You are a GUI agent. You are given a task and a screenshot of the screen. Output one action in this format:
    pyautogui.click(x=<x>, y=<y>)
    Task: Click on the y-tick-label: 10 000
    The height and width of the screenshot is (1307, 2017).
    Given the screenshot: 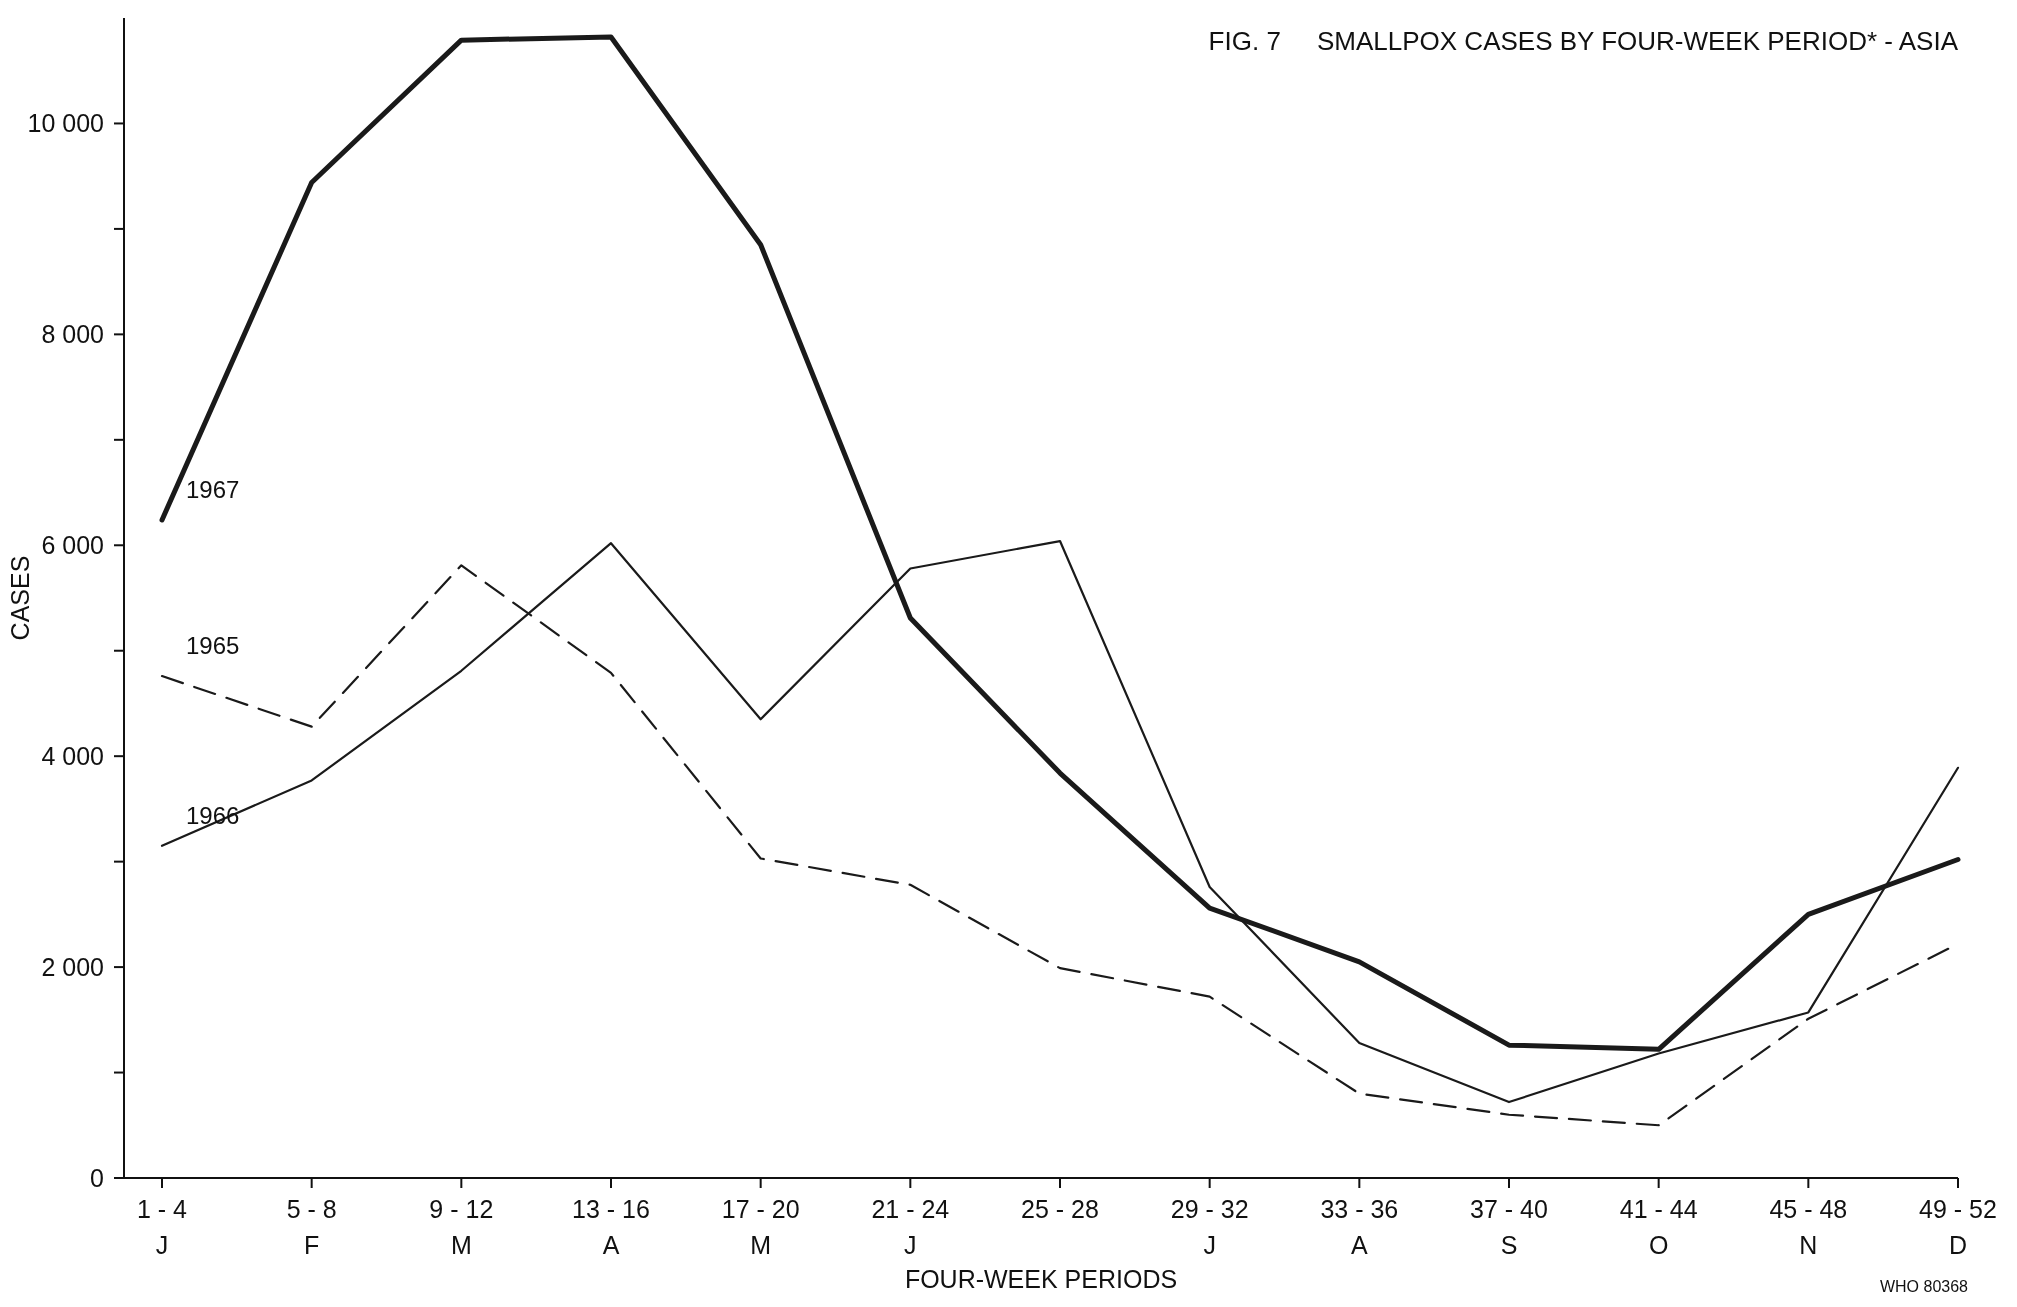 What is the action you would take?
    pyautogui.click(x=65, y=123)
    